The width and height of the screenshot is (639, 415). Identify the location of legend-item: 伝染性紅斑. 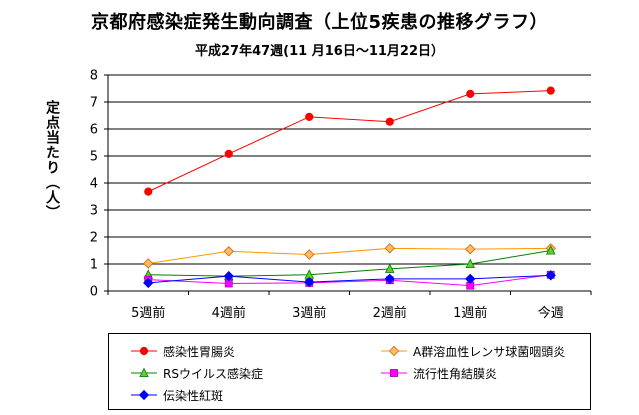
(177, 395).